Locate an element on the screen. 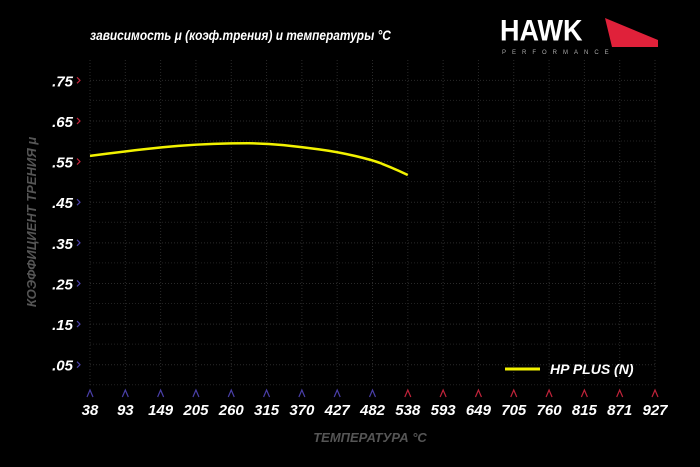 This screenshot has width=700, height=467. y-tick-label: .05 is located at coordinates (63, 366).